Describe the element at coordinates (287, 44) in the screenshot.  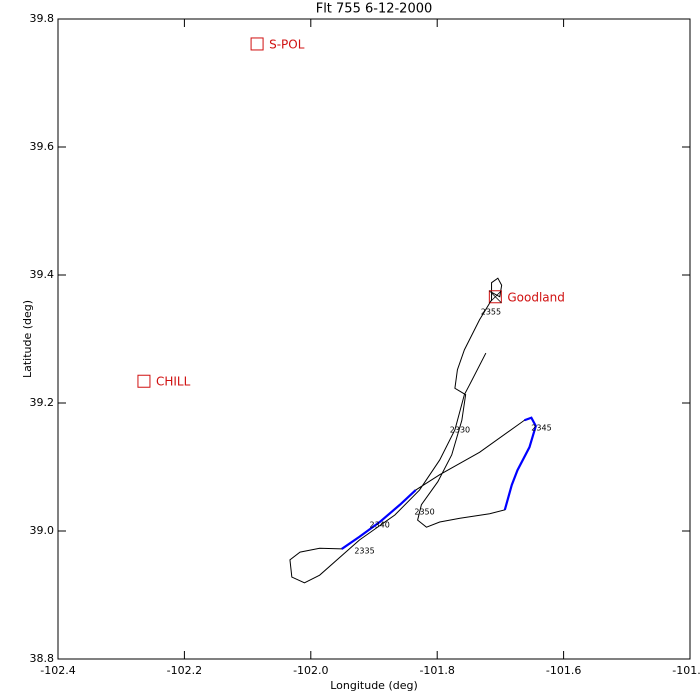
I see `station-label: S-POL` at that location.